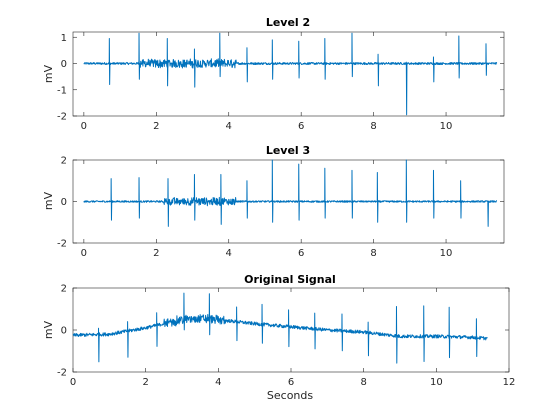 Image resolution: width=560 pixels, height=420 pixels. Describe the element at coordinates (62, 90) in the screenshot. I see `y-tick-label: -1` at that location.